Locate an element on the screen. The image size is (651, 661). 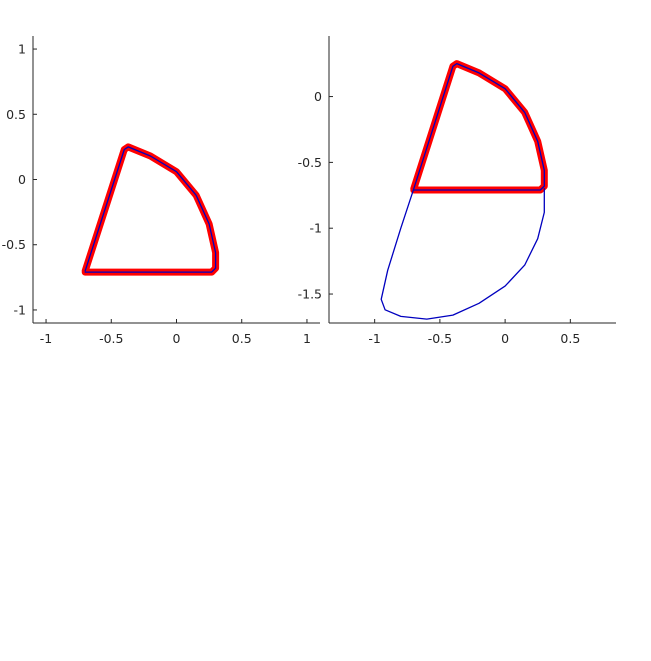
y-tick-label: 0.5 is located at coordinates (16, 114).